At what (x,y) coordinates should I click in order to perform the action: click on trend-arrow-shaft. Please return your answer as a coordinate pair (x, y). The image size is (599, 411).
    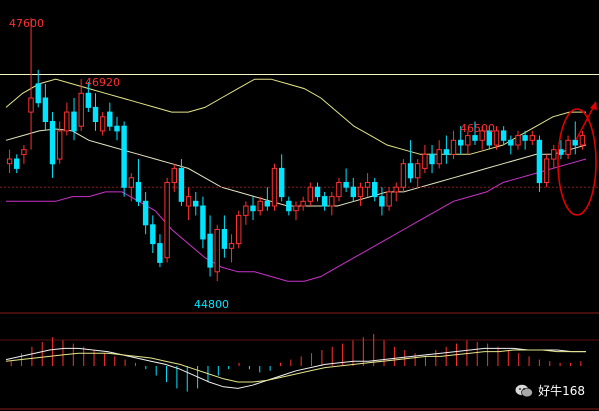
    Looking at the image, I should click on (585, 123).